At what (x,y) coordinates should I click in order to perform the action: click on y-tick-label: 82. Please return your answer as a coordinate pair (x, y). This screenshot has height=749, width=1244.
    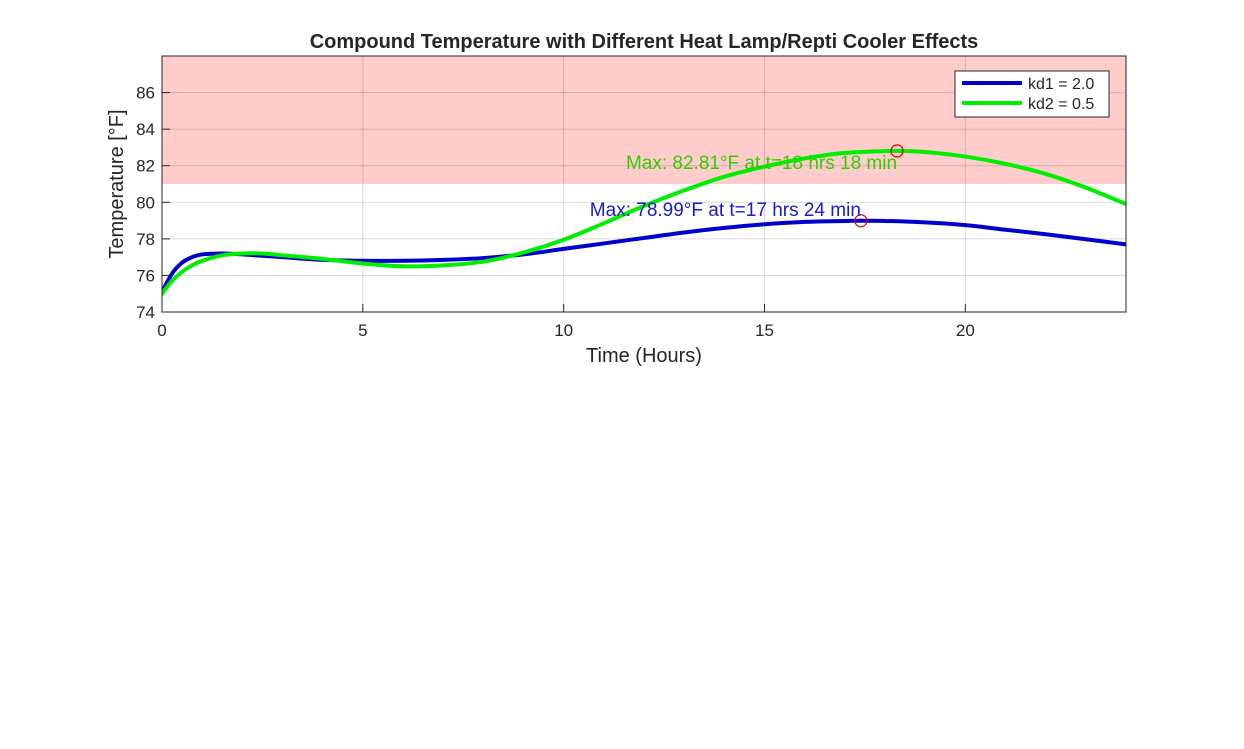
    Looking at the image, I should click on (145, 166).